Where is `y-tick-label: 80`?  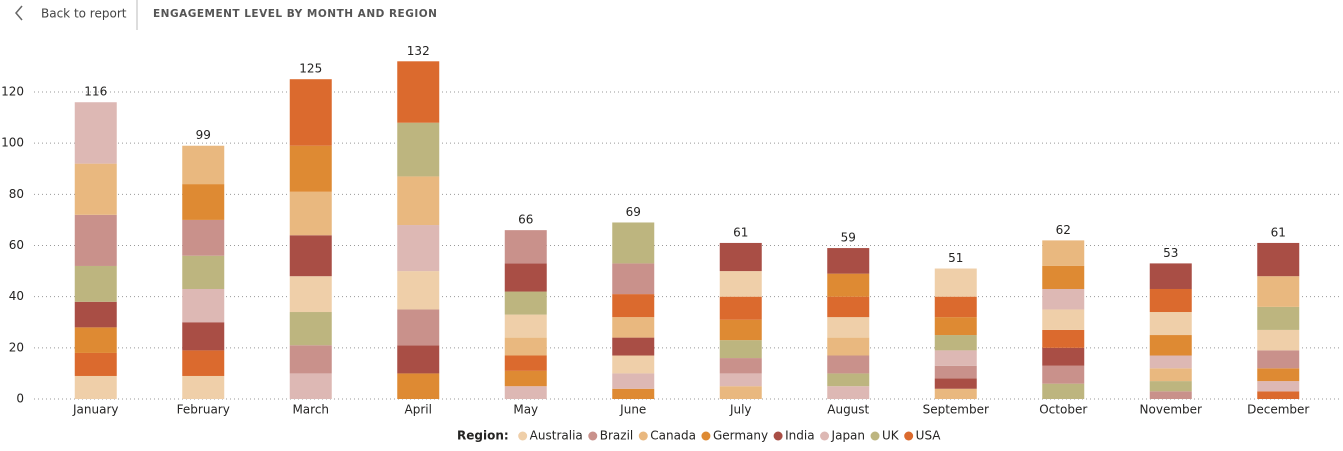
y-tick-label: 80 is located at coordinates (16, 194).